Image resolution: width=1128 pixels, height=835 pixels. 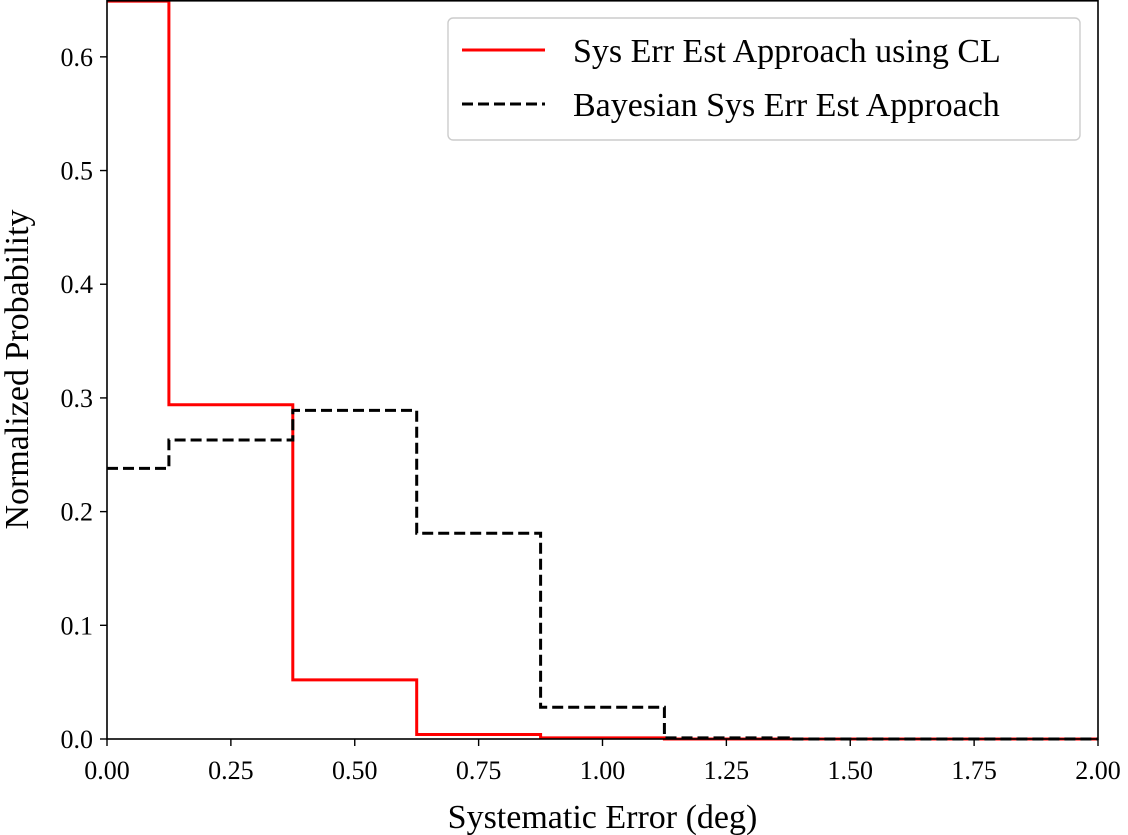 I want to click on legend-box, so click(x=764, y=79).